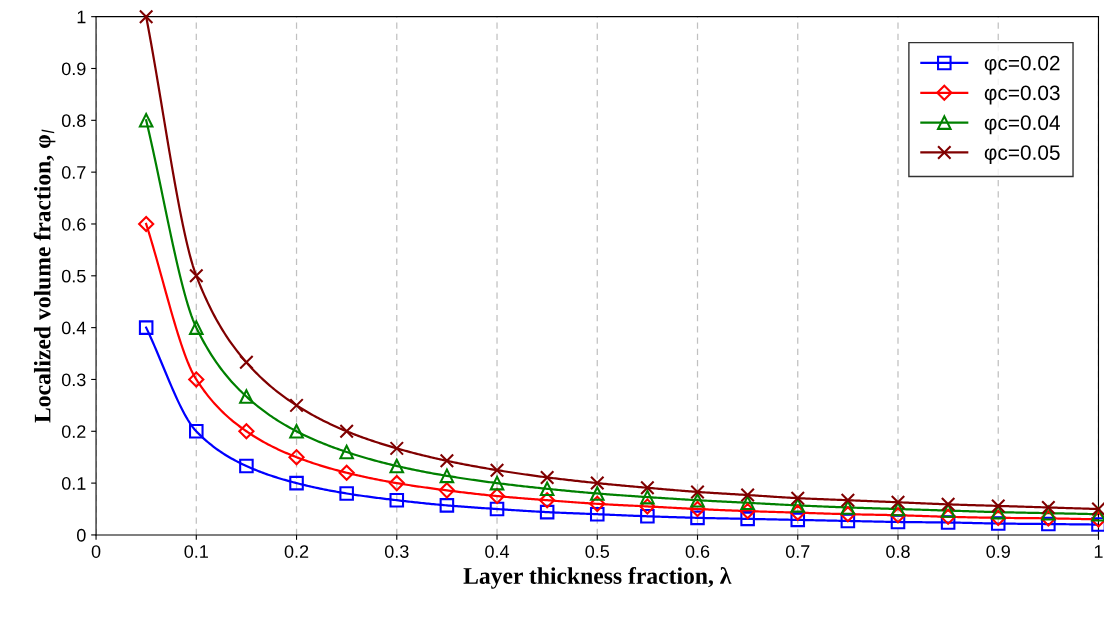  Describe the element at coordinates (1098, 551) in the screenshot. I see `x-tick-label: 1` at that location.